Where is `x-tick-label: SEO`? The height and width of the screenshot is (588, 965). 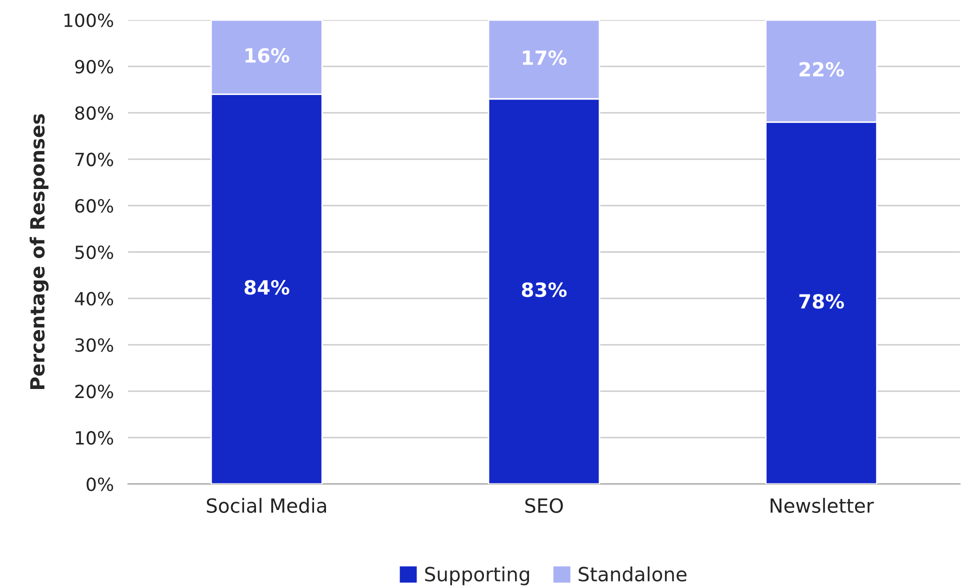
x-tick-label: SEO is located at coordinates (544, 505).